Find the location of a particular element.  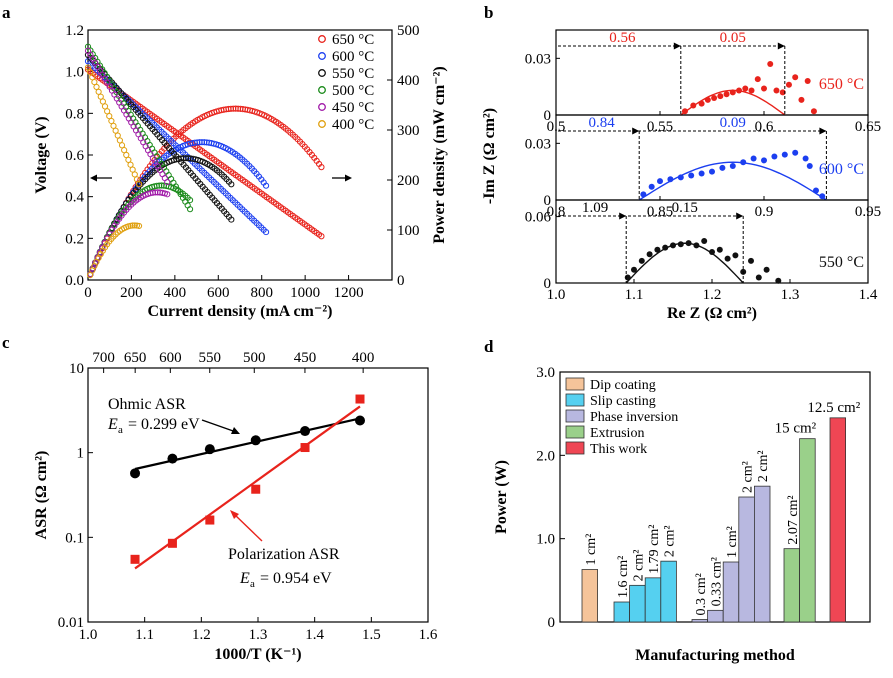

panel-c-x-tick-label: 1.1 is located at coordinates (144, 635).